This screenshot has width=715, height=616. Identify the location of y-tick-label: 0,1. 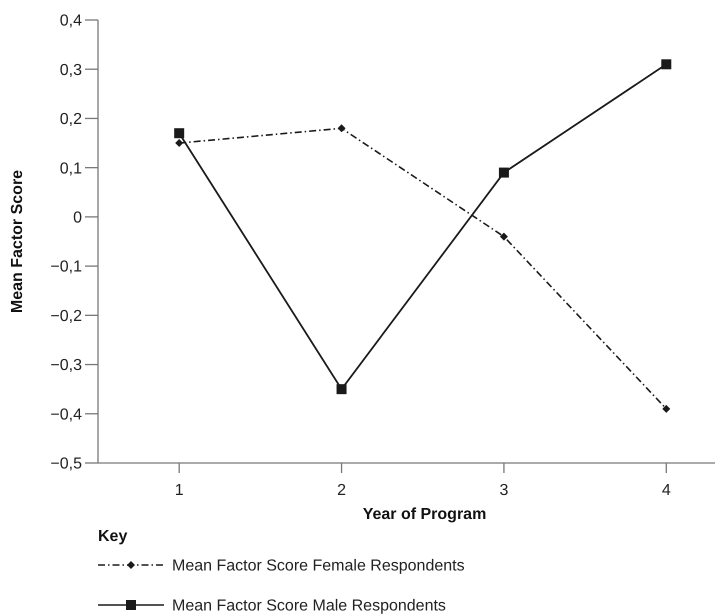
(71, 169).